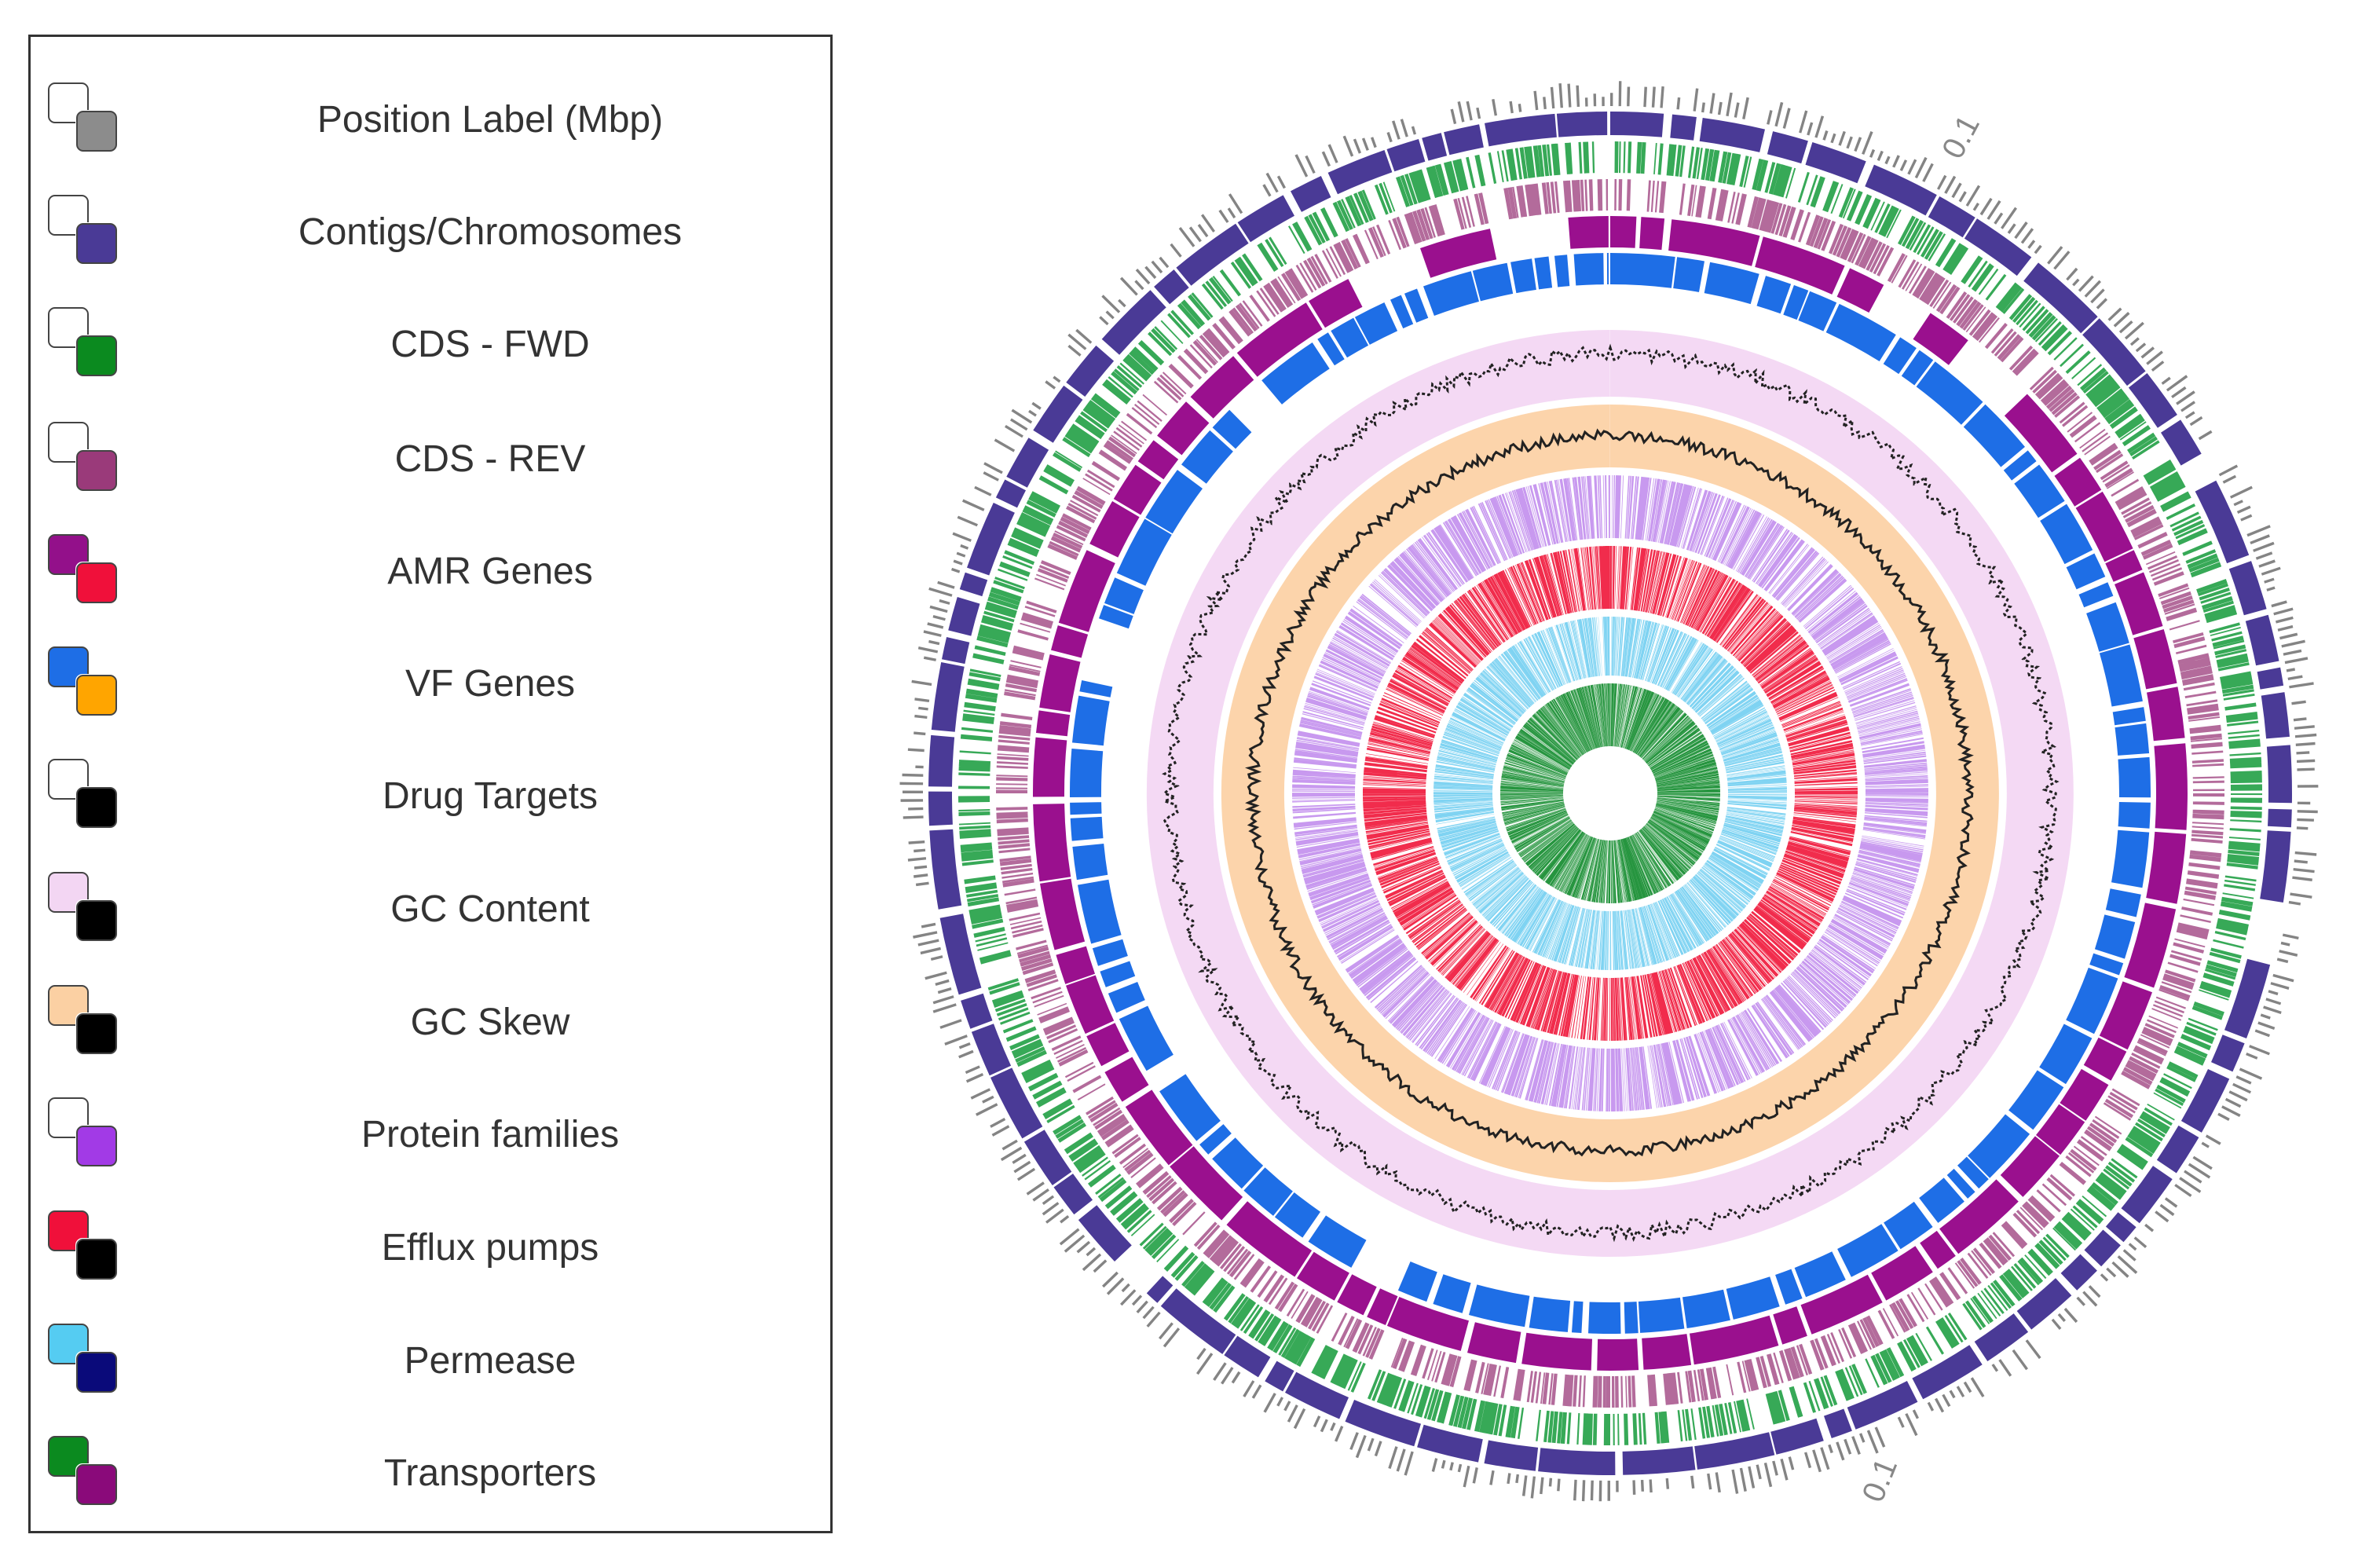 The image size is (2380, 1560). I want to click on position-label-bottom: 0.1, so click(1880, 1480).